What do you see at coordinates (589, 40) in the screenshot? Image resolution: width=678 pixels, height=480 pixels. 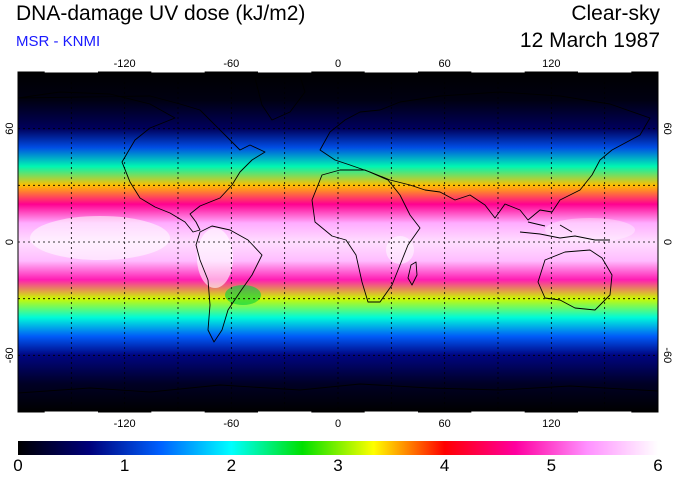 I see `date-label: 12 March 1987` at bounding box center [589, 40].